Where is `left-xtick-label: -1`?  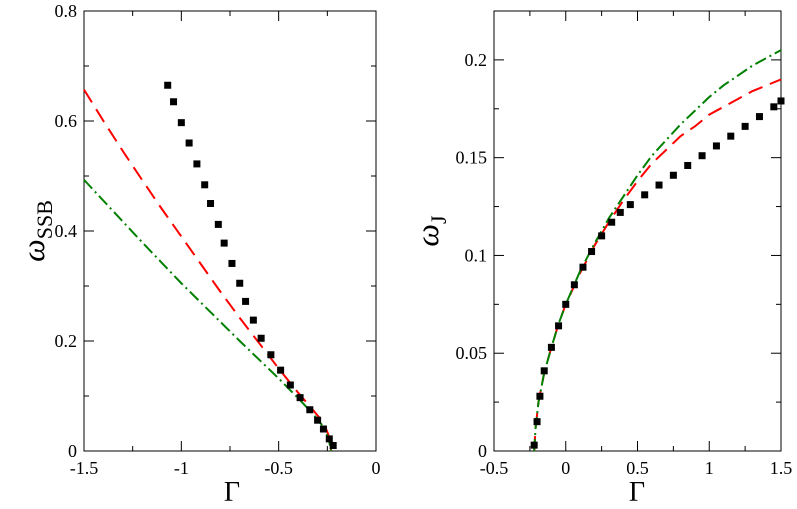 left-xtick-label: -1 is located at coordinates (181, 468).